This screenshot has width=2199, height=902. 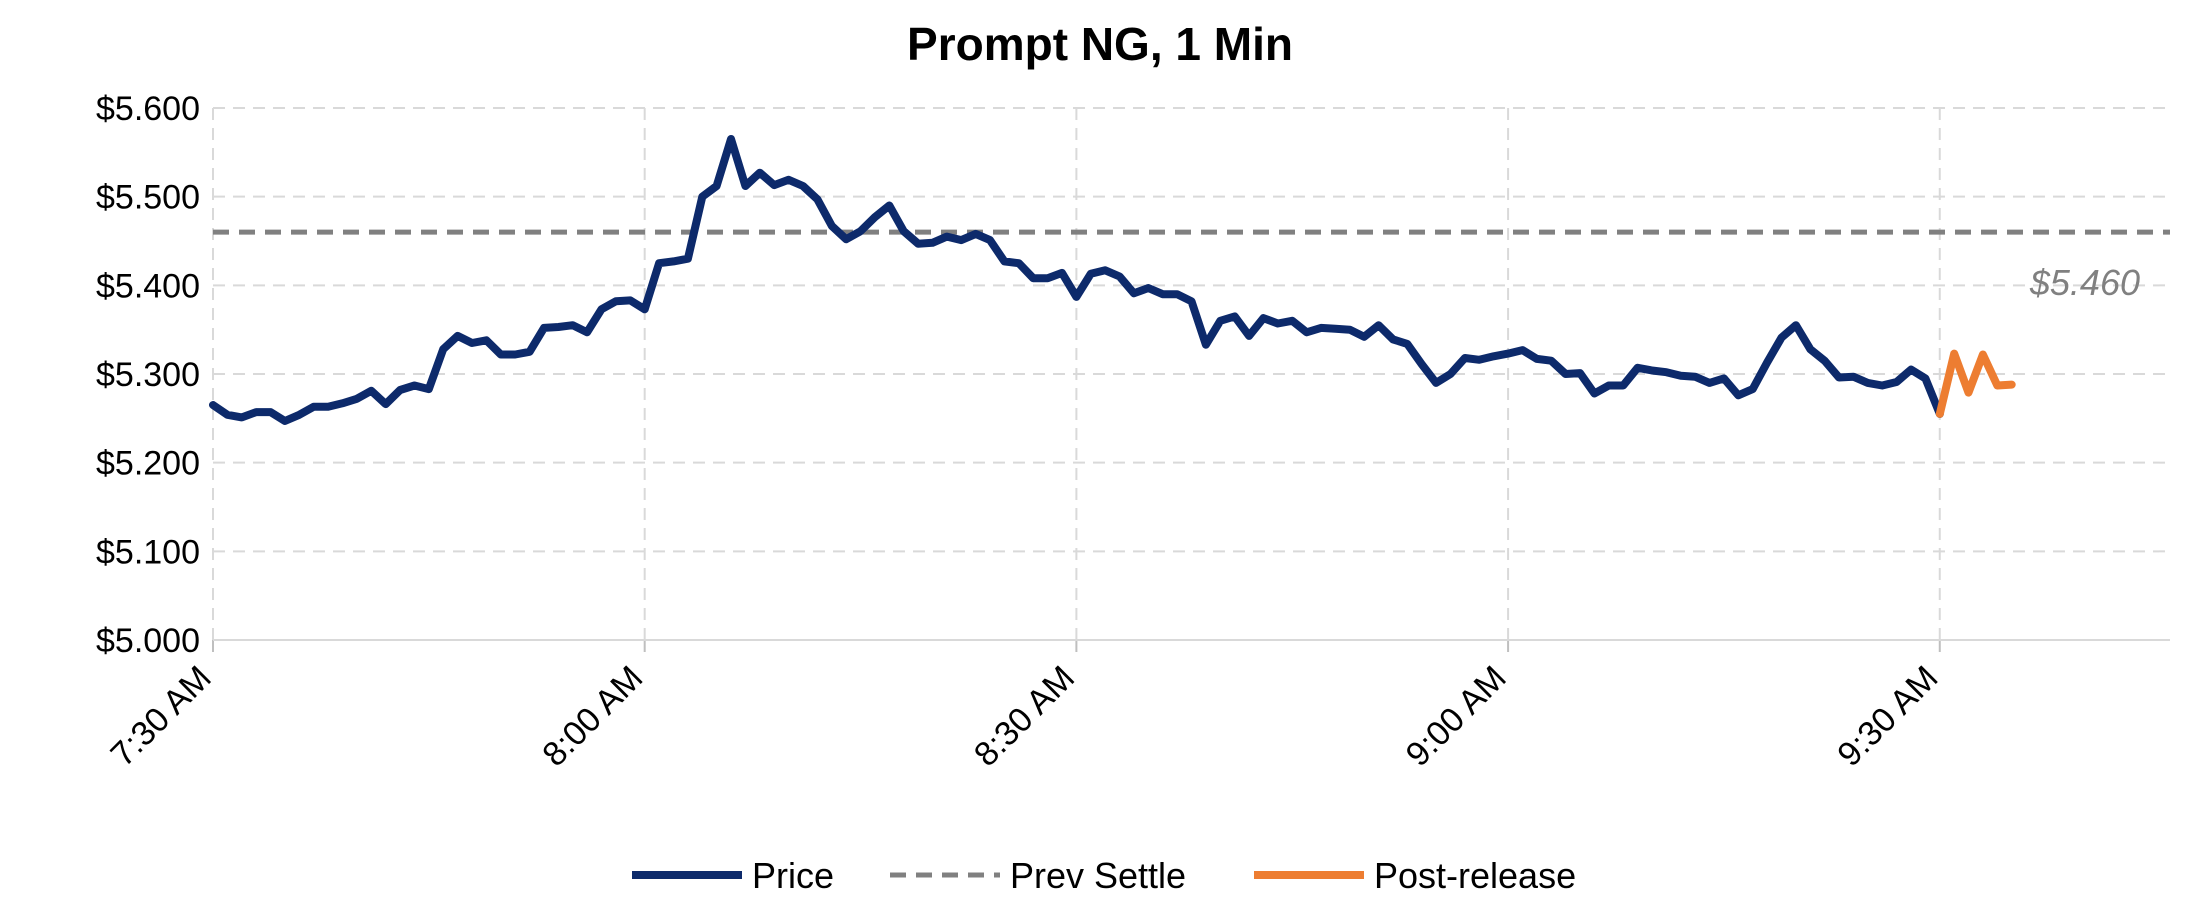 I want to click on y-tick-label: $5.100, so click(x=148, y=552).